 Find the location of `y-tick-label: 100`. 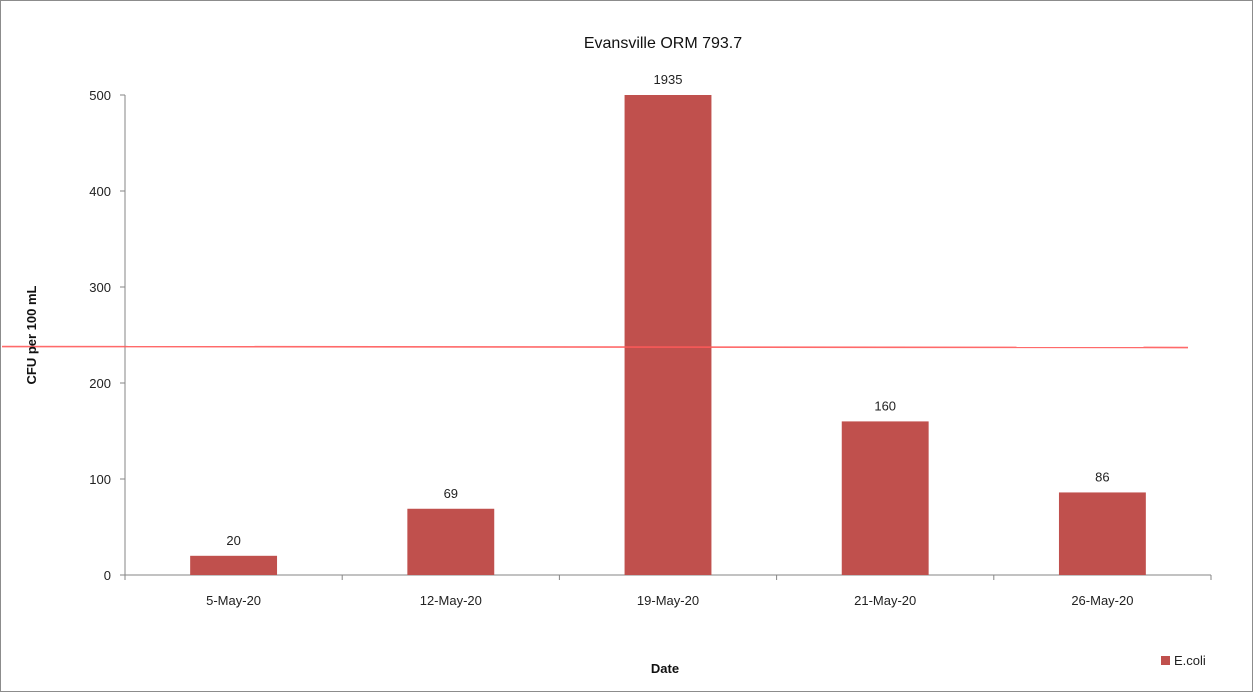

y-tick-label: 100 is located at coordinates (100, 479).